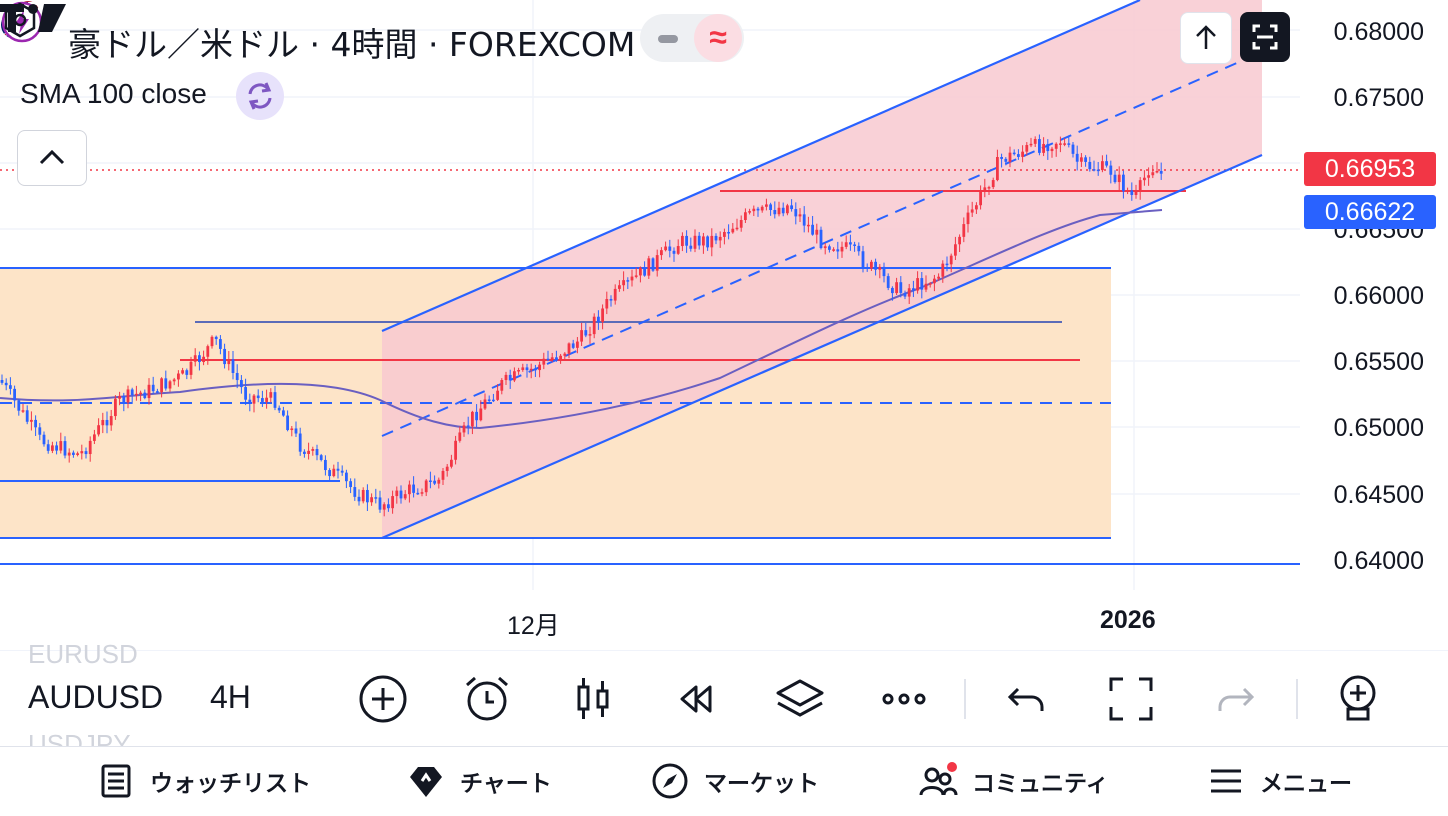 The image size is (1448, 816). I want to click on layers-icon, so click(800, 699).